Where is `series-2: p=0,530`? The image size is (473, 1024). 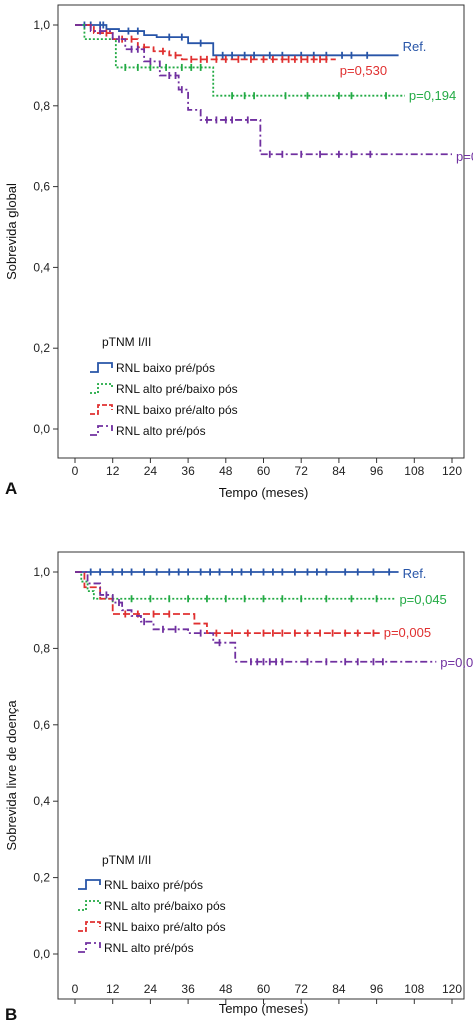
series-2: p=0,530 is located at coordinates (231, 51).